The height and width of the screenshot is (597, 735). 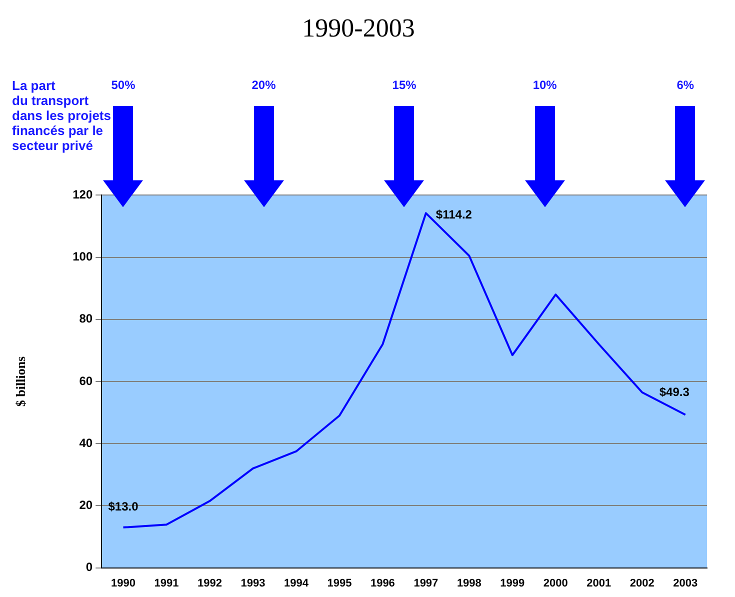 I want to click on x-tick-label: 2003, so click(x=685, y=583).